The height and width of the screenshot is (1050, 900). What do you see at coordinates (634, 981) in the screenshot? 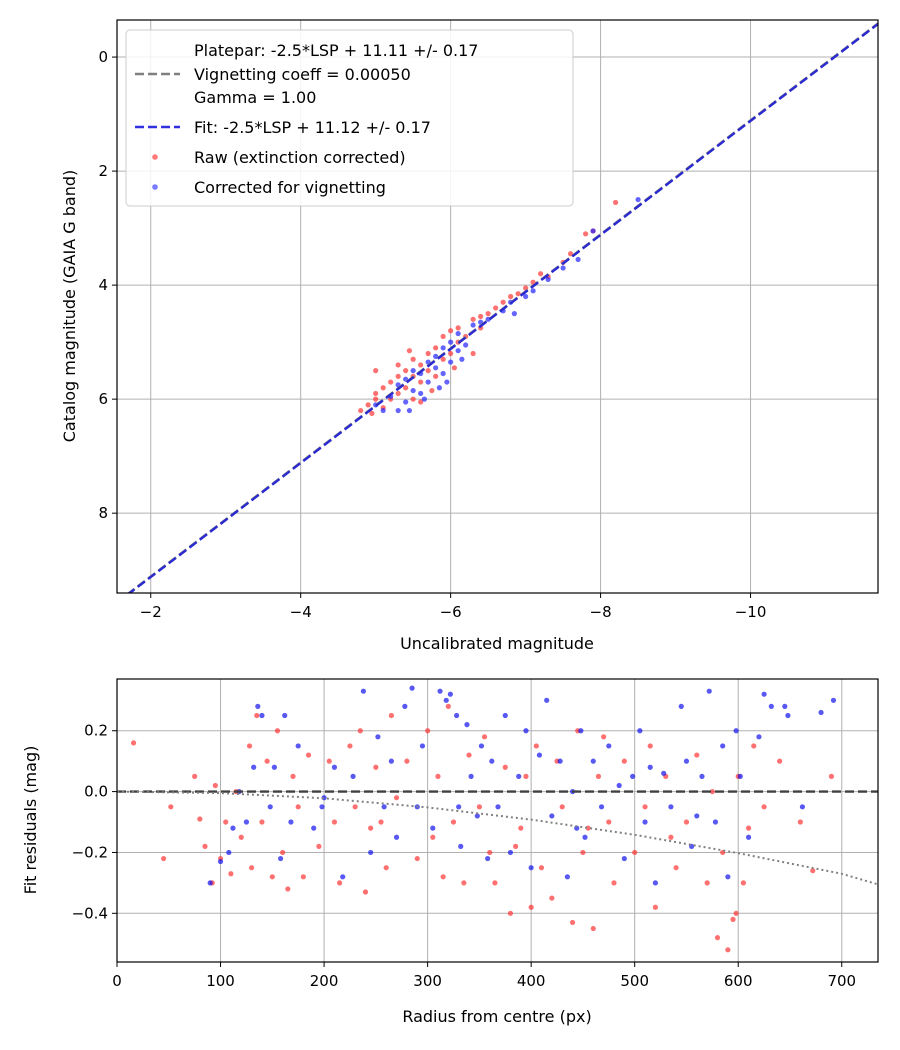
I see `bottom-xtick-label-5: 500` at bounding box center [634, 981].